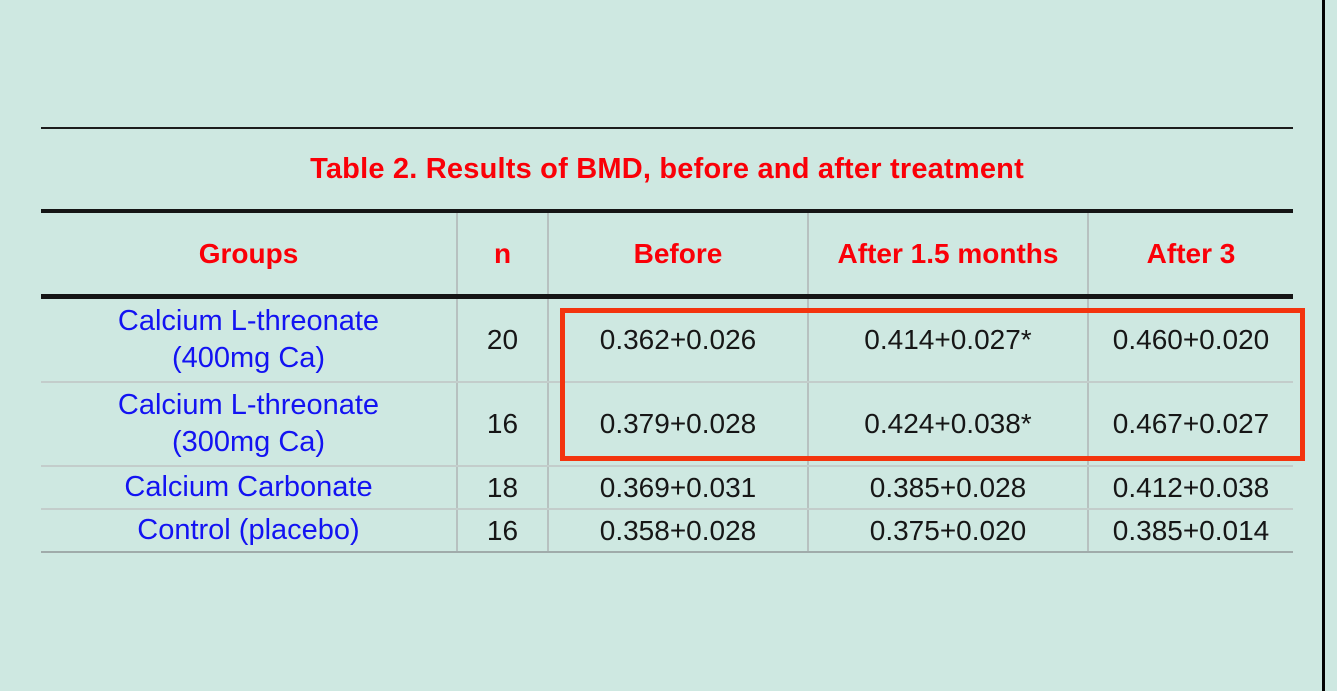 The image size is (1337, 691). I want to click on group-name: Calcium Carbonate, so click(249, 488).